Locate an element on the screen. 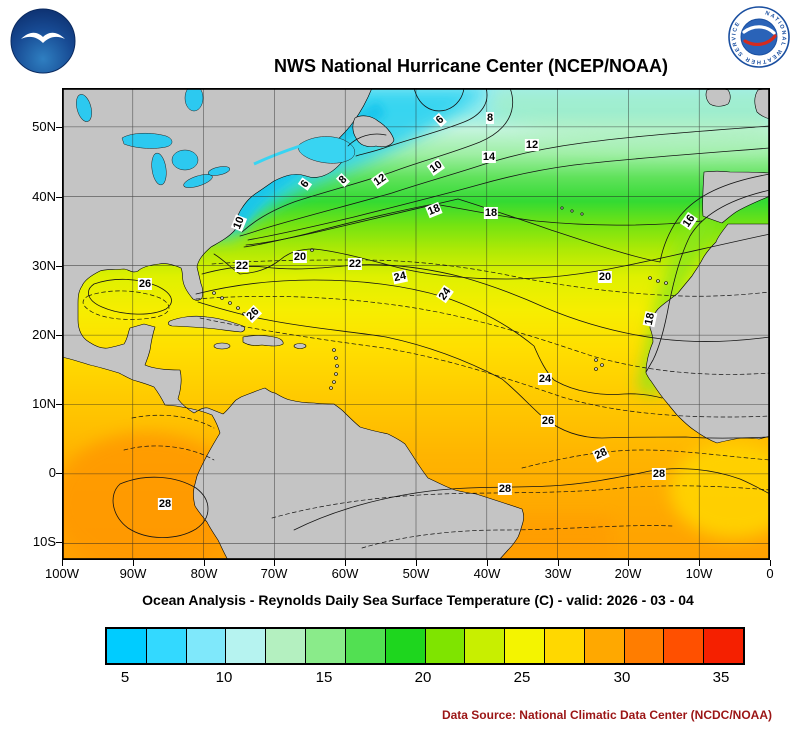 The image size is (800, 737). lon-tick: 50W is located at coordinates (416, 573).